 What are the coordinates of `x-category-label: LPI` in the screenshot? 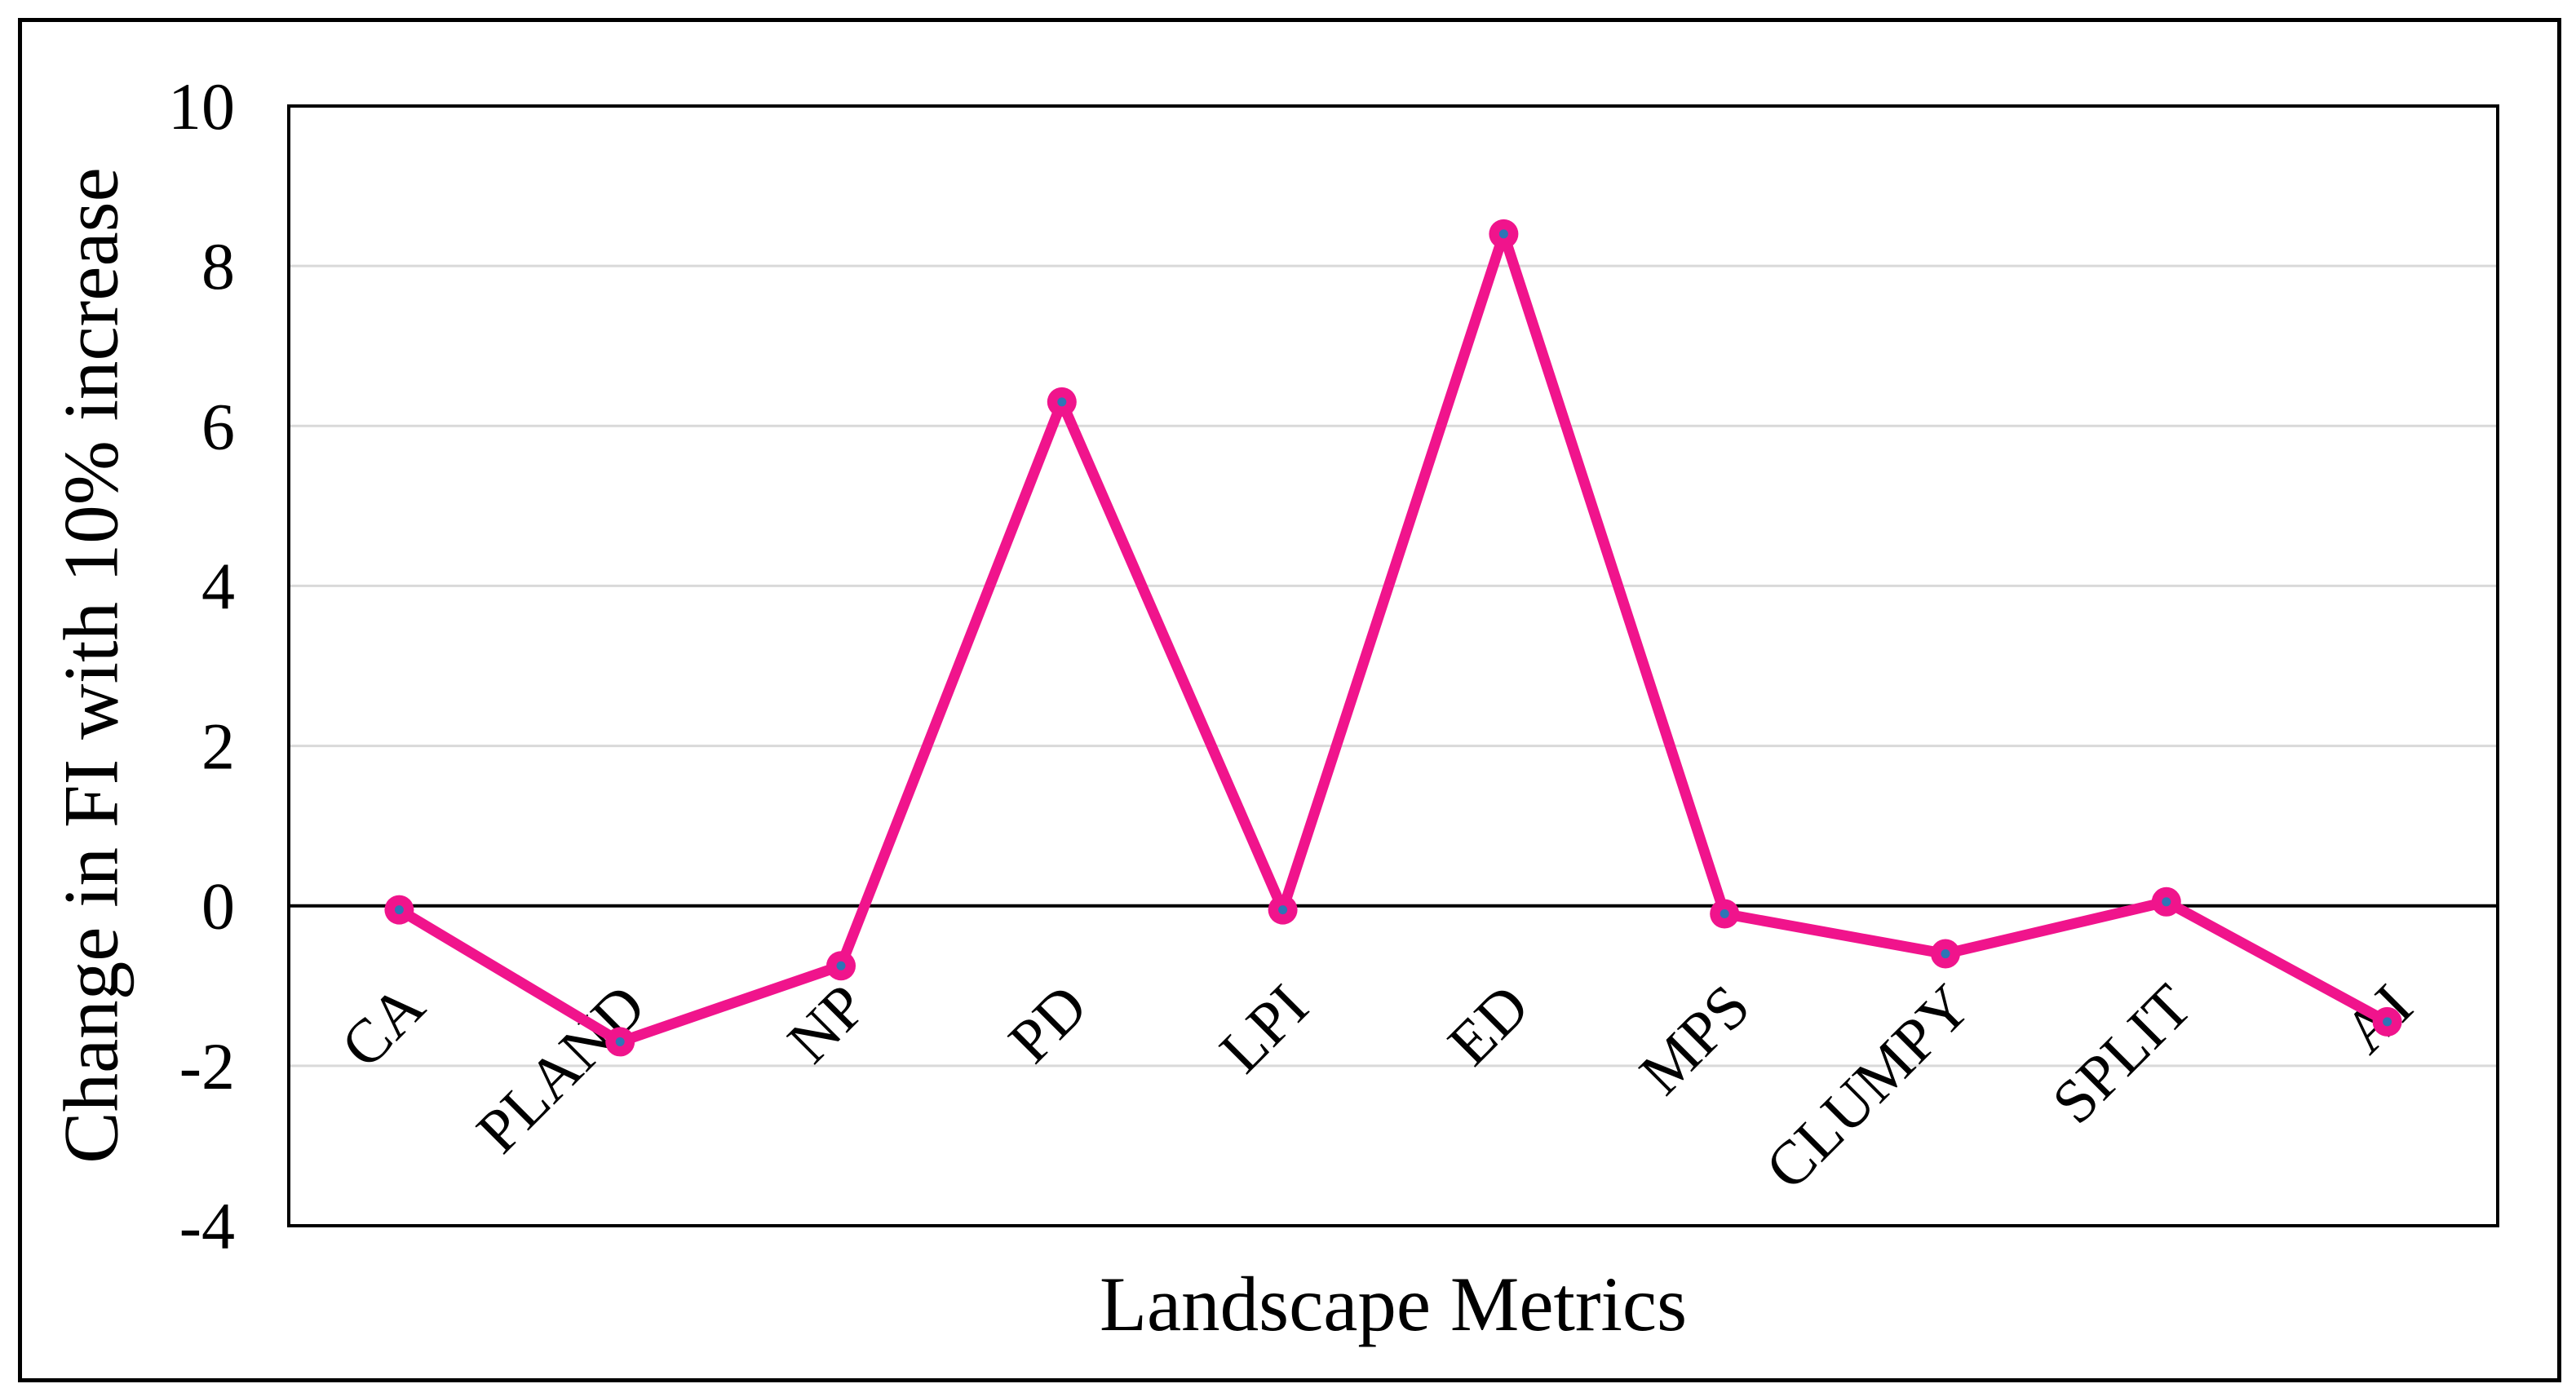 It's located at (1264, 1028).